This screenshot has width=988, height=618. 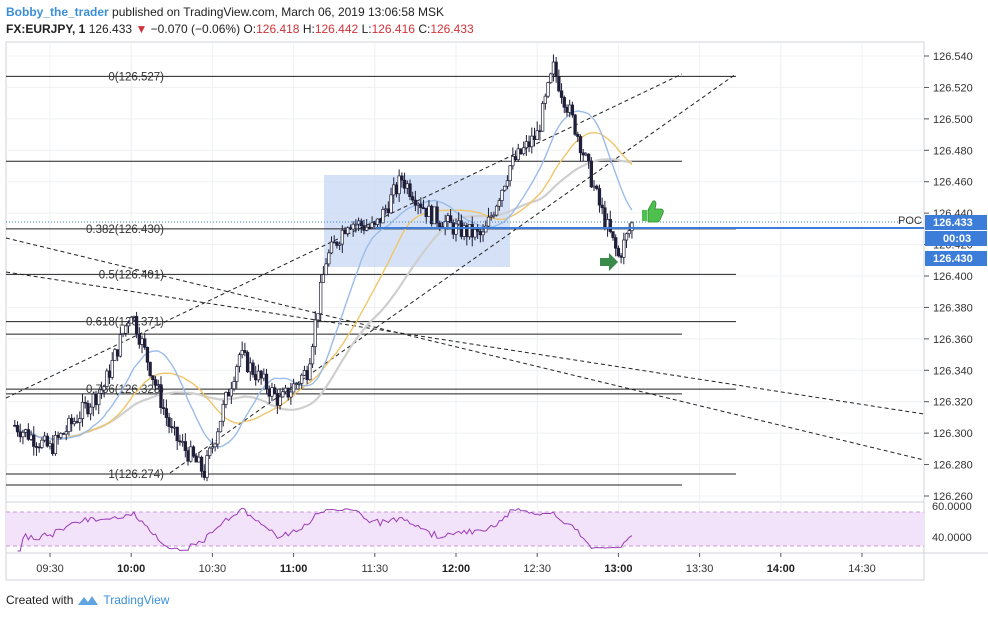 What do you see at coordinates (136, 600) in the screenshot?
I see `tradingview-link: TradingView` at bounding box center [136, 600].